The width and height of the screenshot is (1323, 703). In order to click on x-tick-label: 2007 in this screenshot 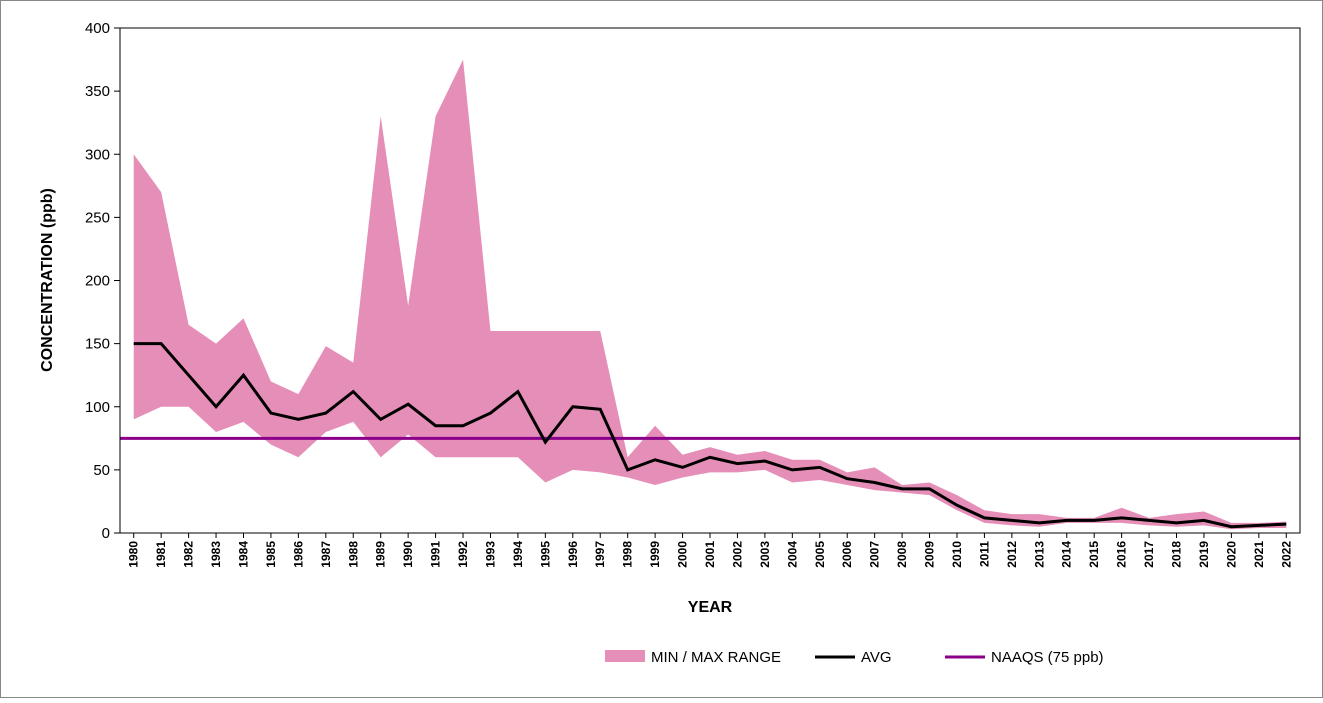, I will do `click(875, 554)`.